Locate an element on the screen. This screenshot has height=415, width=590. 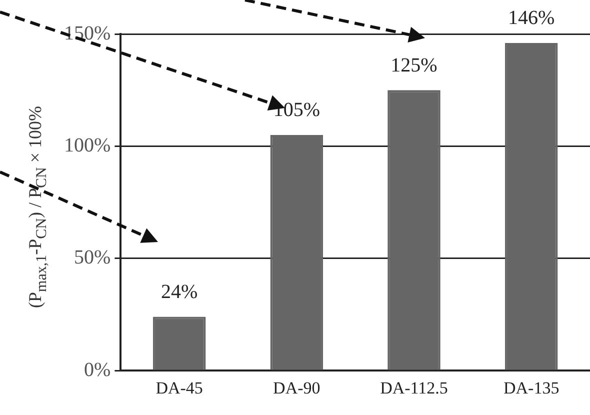
data-label: 146% is located at coordinates (531, 18).